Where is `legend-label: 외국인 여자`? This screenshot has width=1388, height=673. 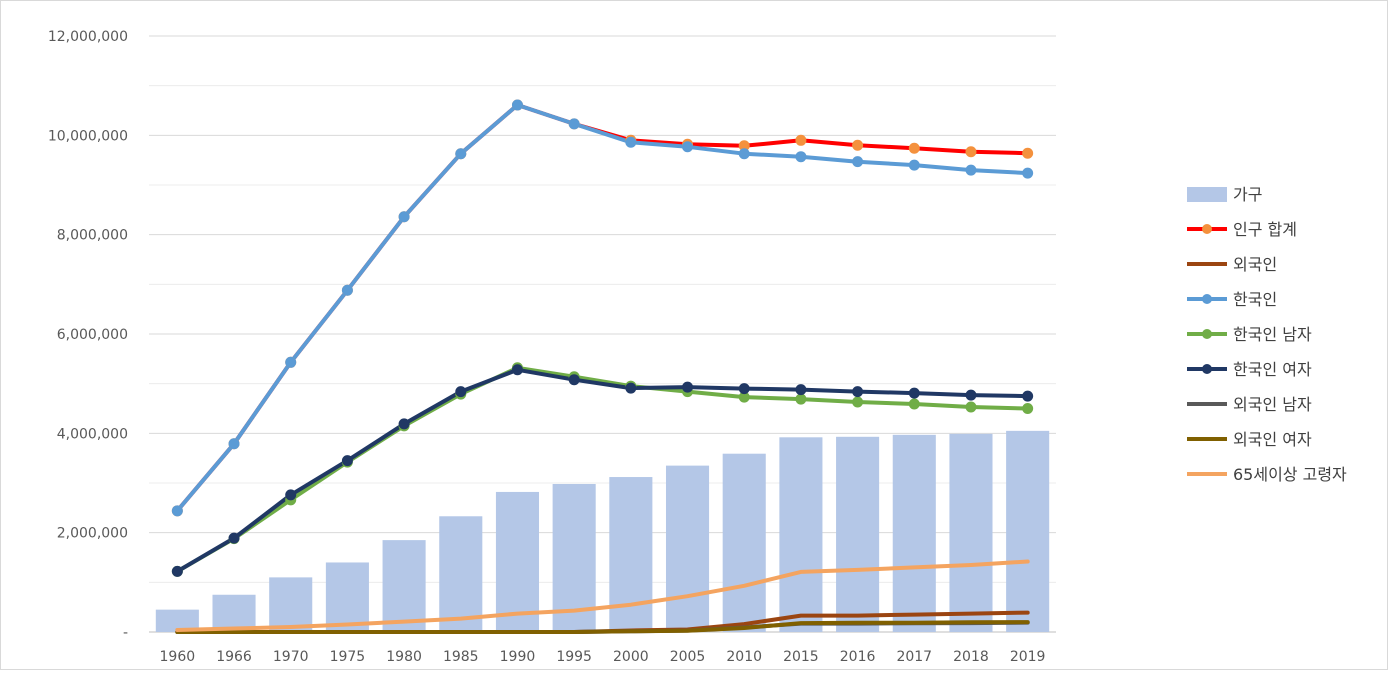 legend-label: 외국인 여자 is located at coordinates (1272, 439).